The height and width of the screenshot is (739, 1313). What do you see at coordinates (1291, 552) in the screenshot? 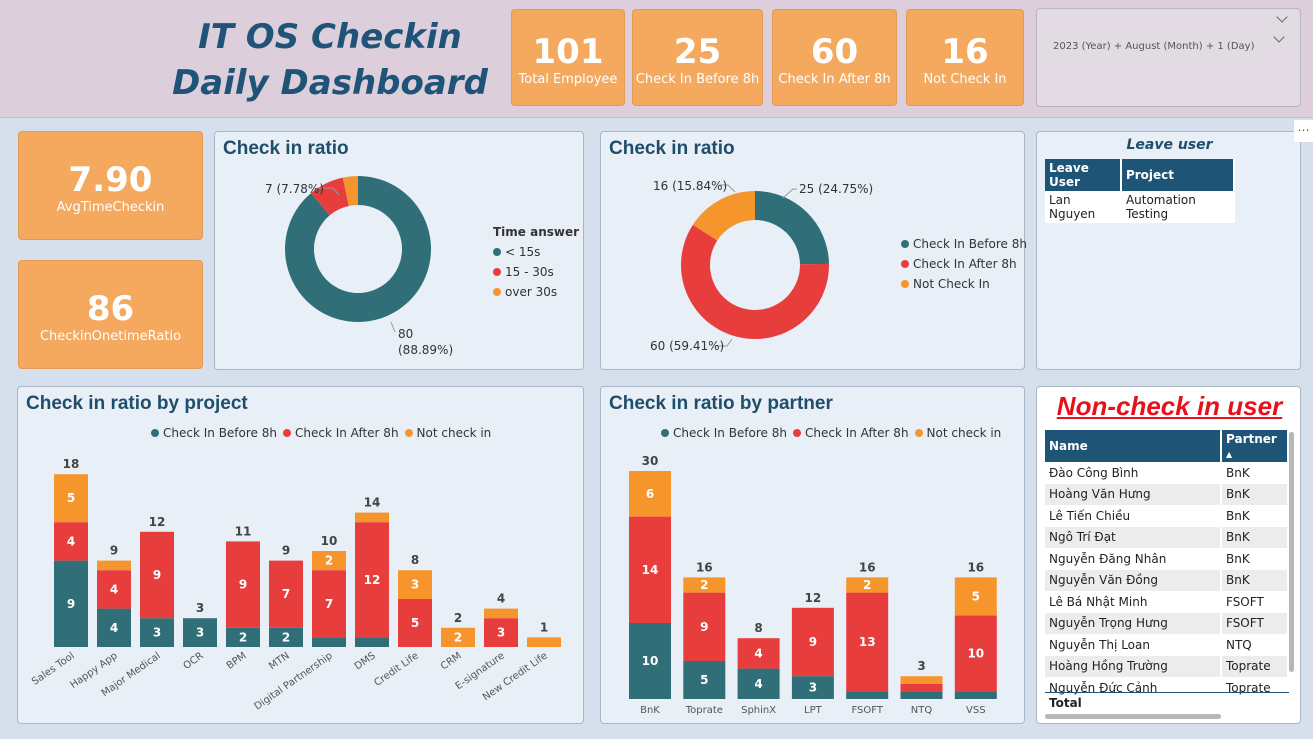
I see `vertical-scrollbar` at bounding box center [1291, 552].